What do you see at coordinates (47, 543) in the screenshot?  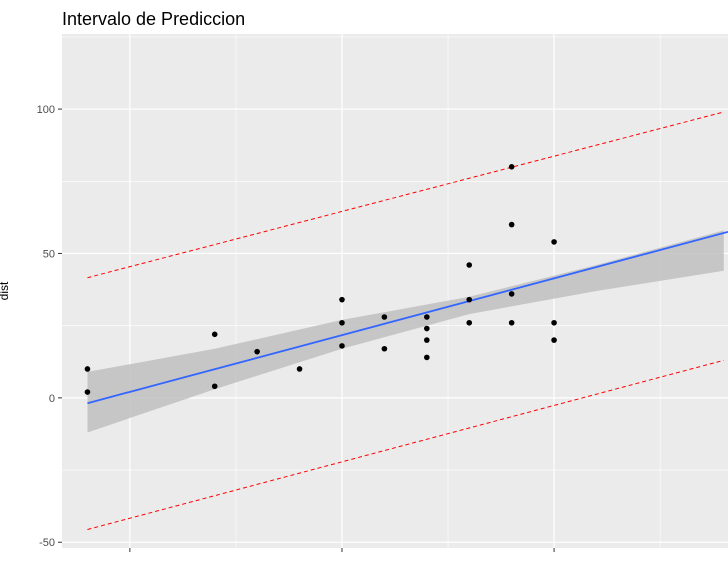 I see `y-tick-label: -50` at bounding box center [47, 543].